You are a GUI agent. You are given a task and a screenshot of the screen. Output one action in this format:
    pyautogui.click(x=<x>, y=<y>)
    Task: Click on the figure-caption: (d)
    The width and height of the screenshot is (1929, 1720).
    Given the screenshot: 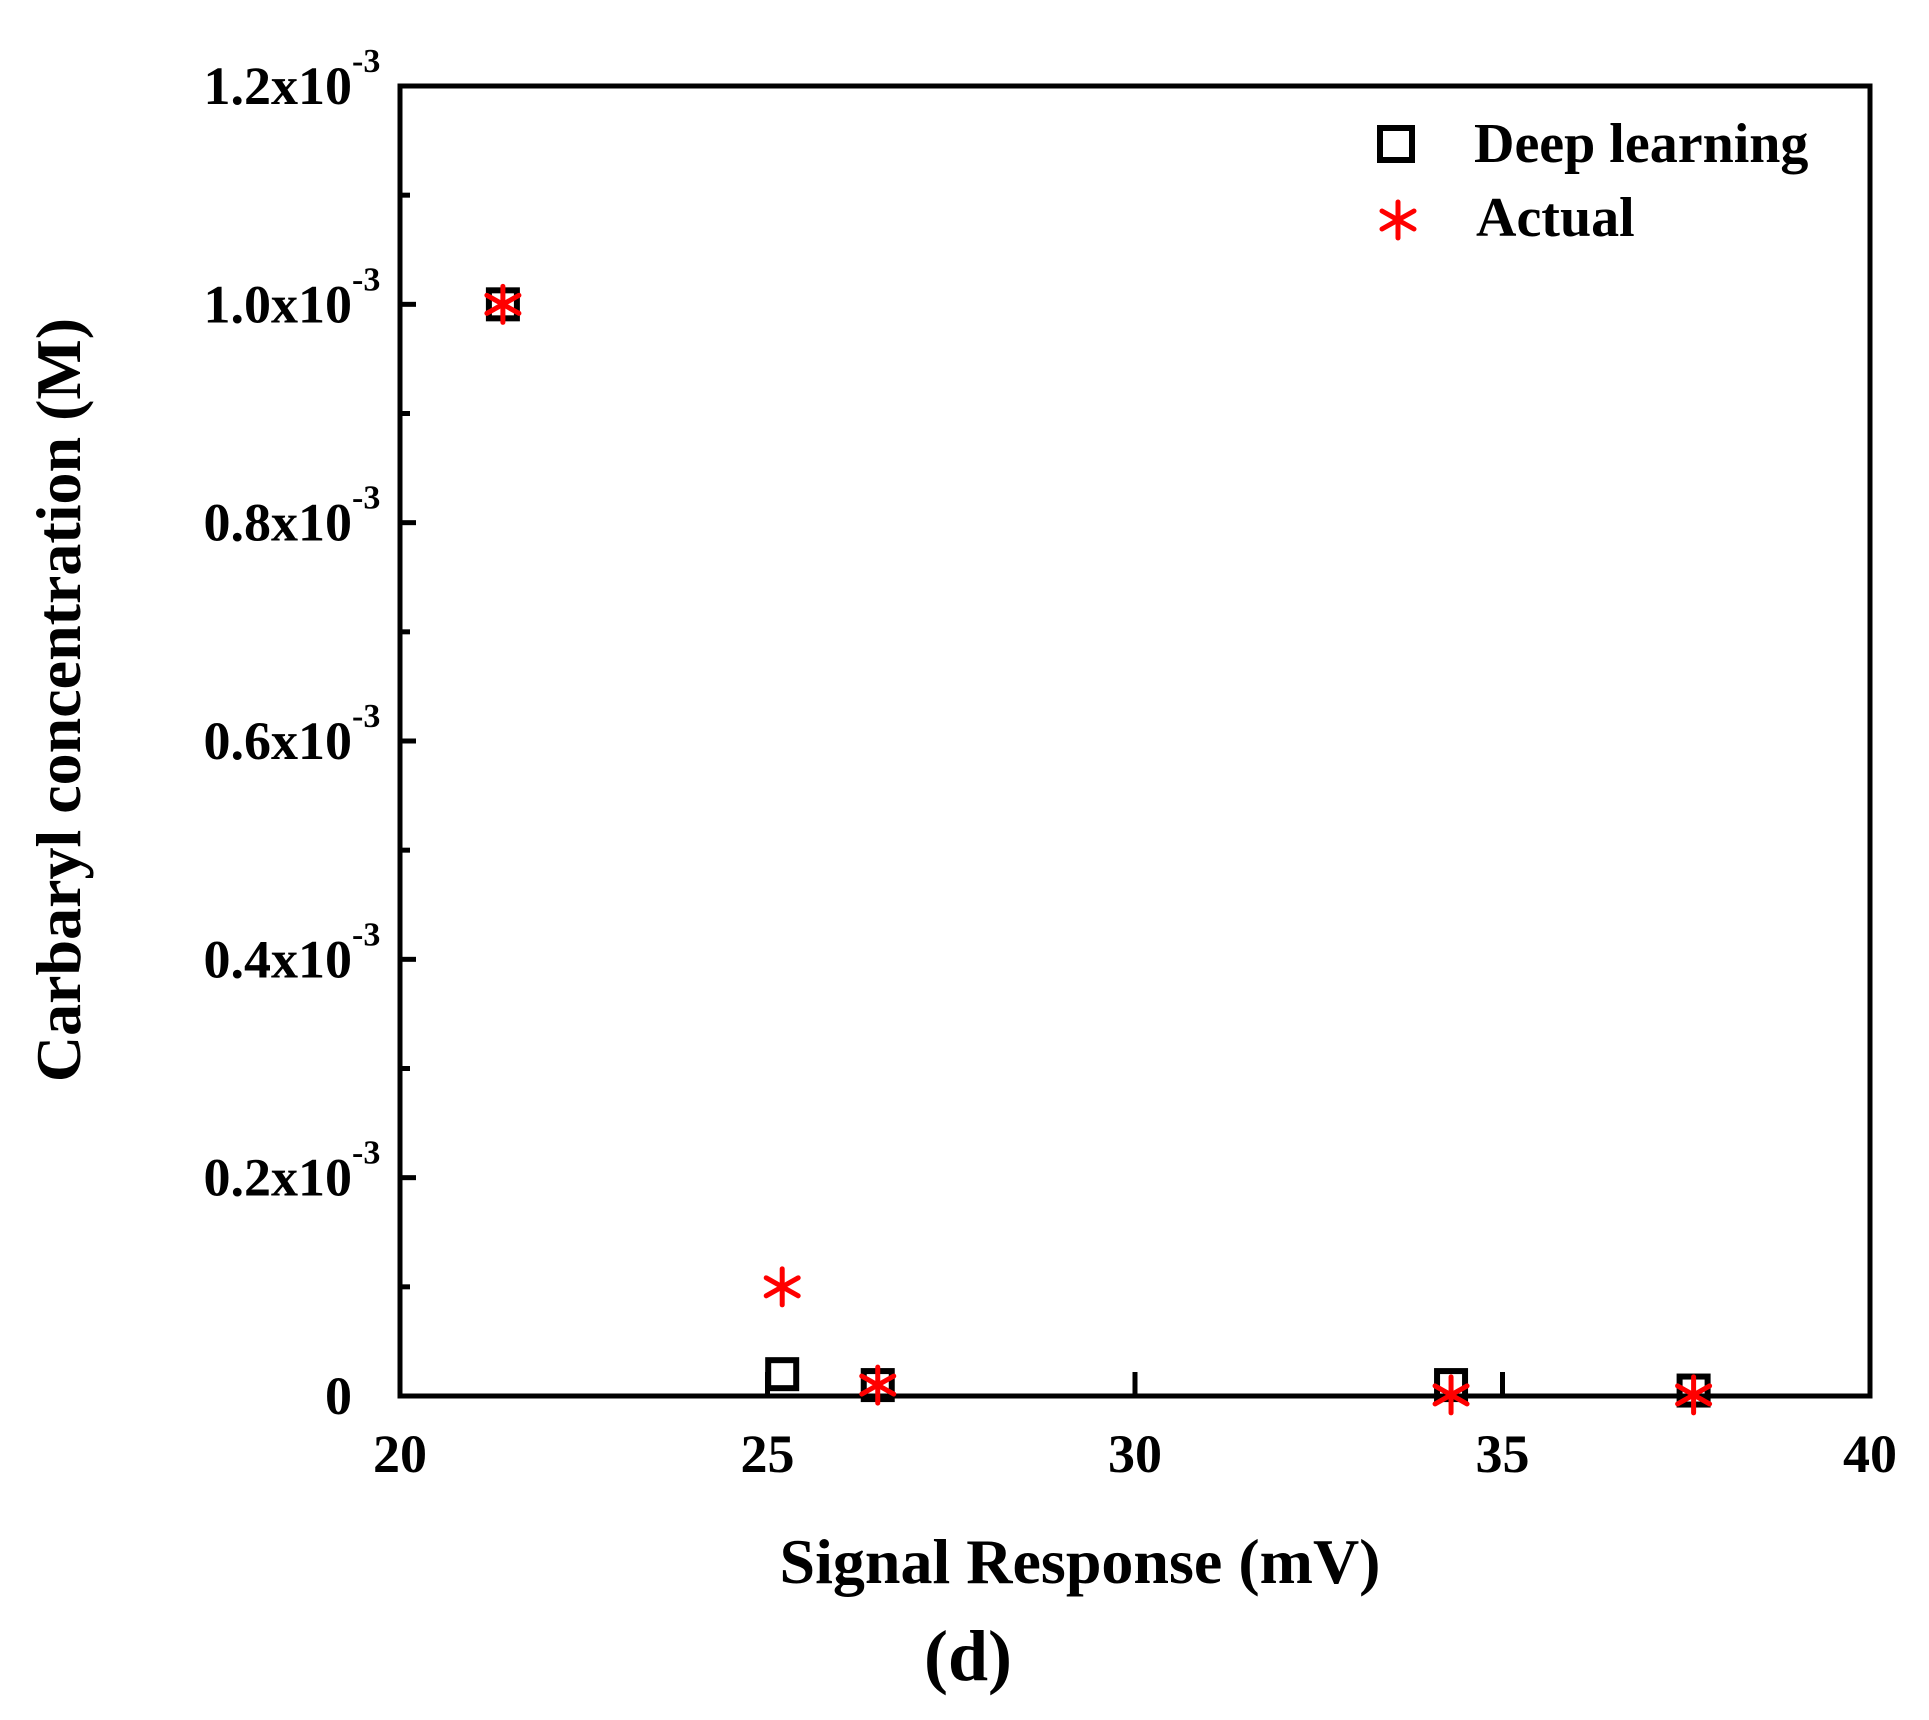 What is the action you would take?
    pyautogui.click(x=968, y=1656)
    